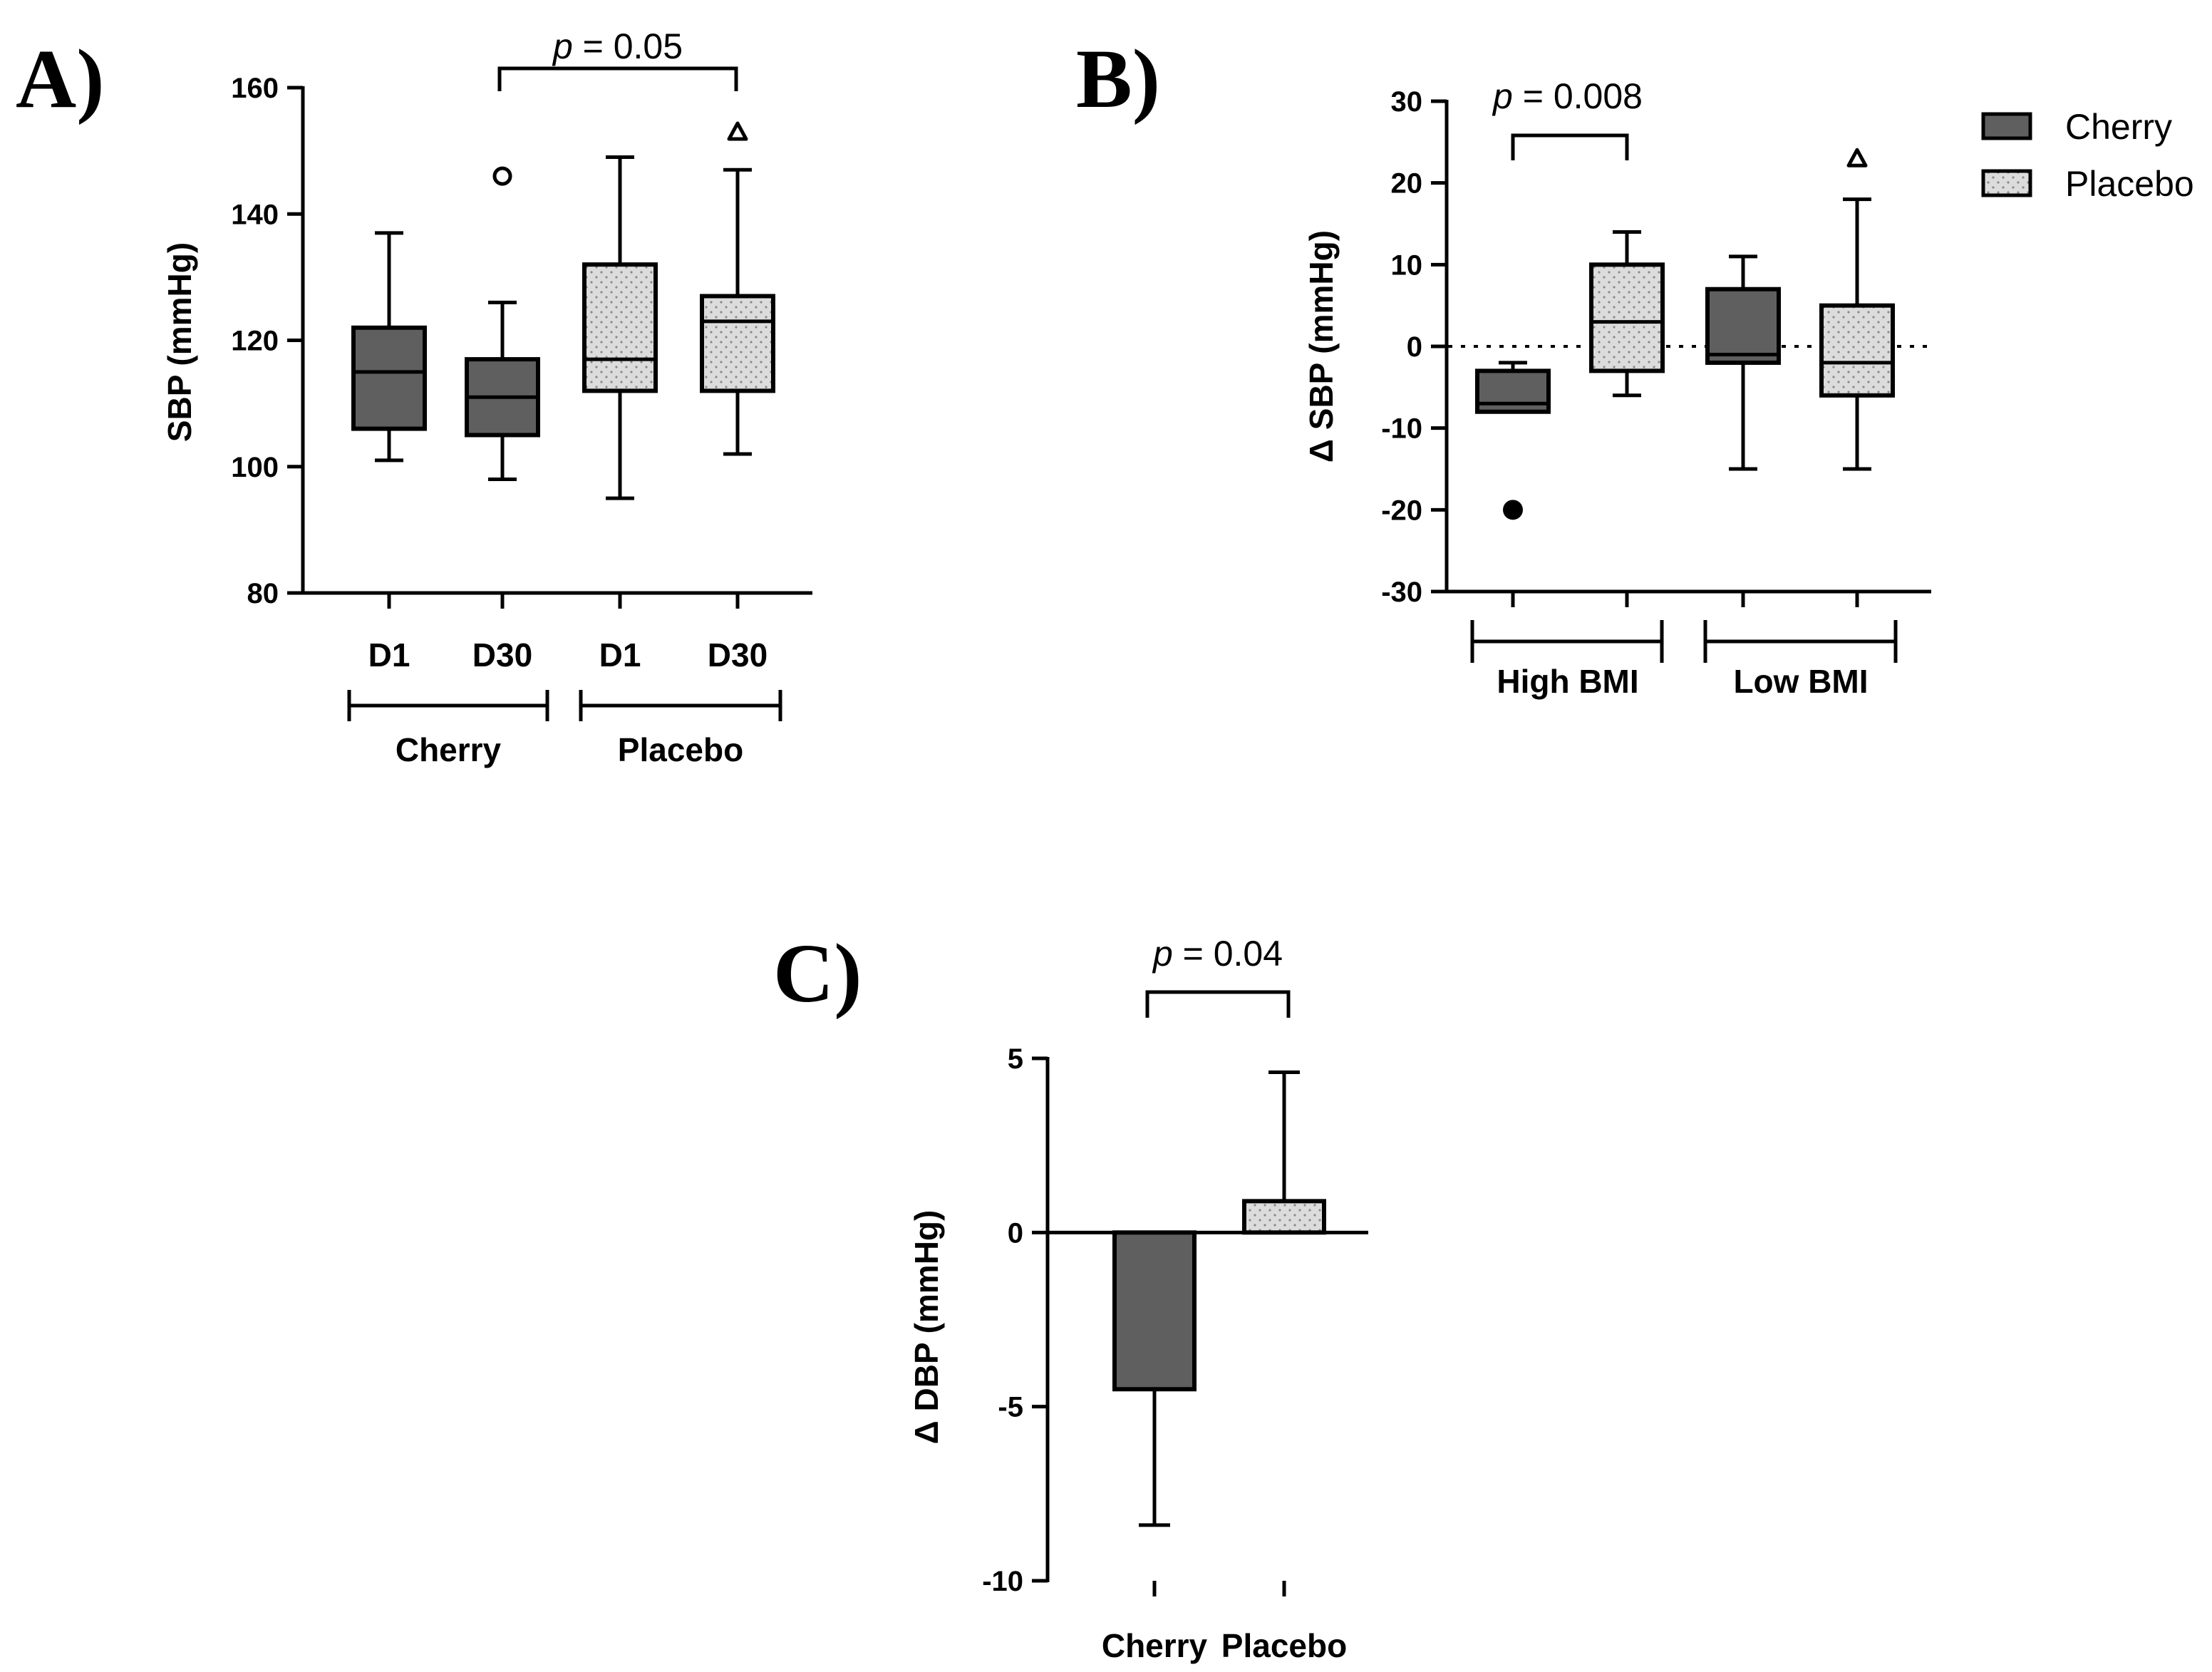 The image size is (2212, 1672). Describe the element at coordinates (1218, 1004) in the screenshot. I see `panel-c-significance-bracket` at that location.